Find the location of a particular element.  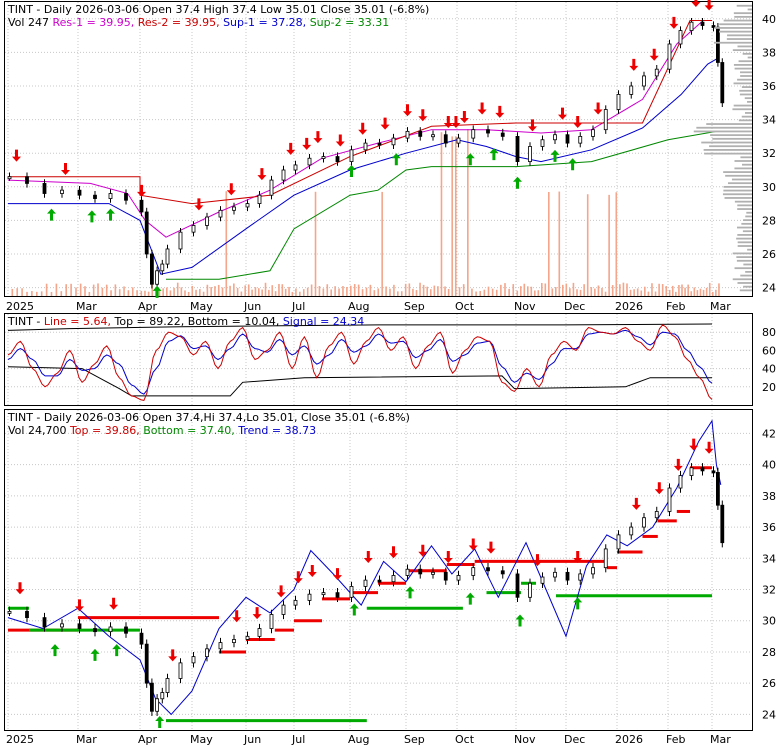

x-tick-label: 2025 is located at coordinates (20, 306).